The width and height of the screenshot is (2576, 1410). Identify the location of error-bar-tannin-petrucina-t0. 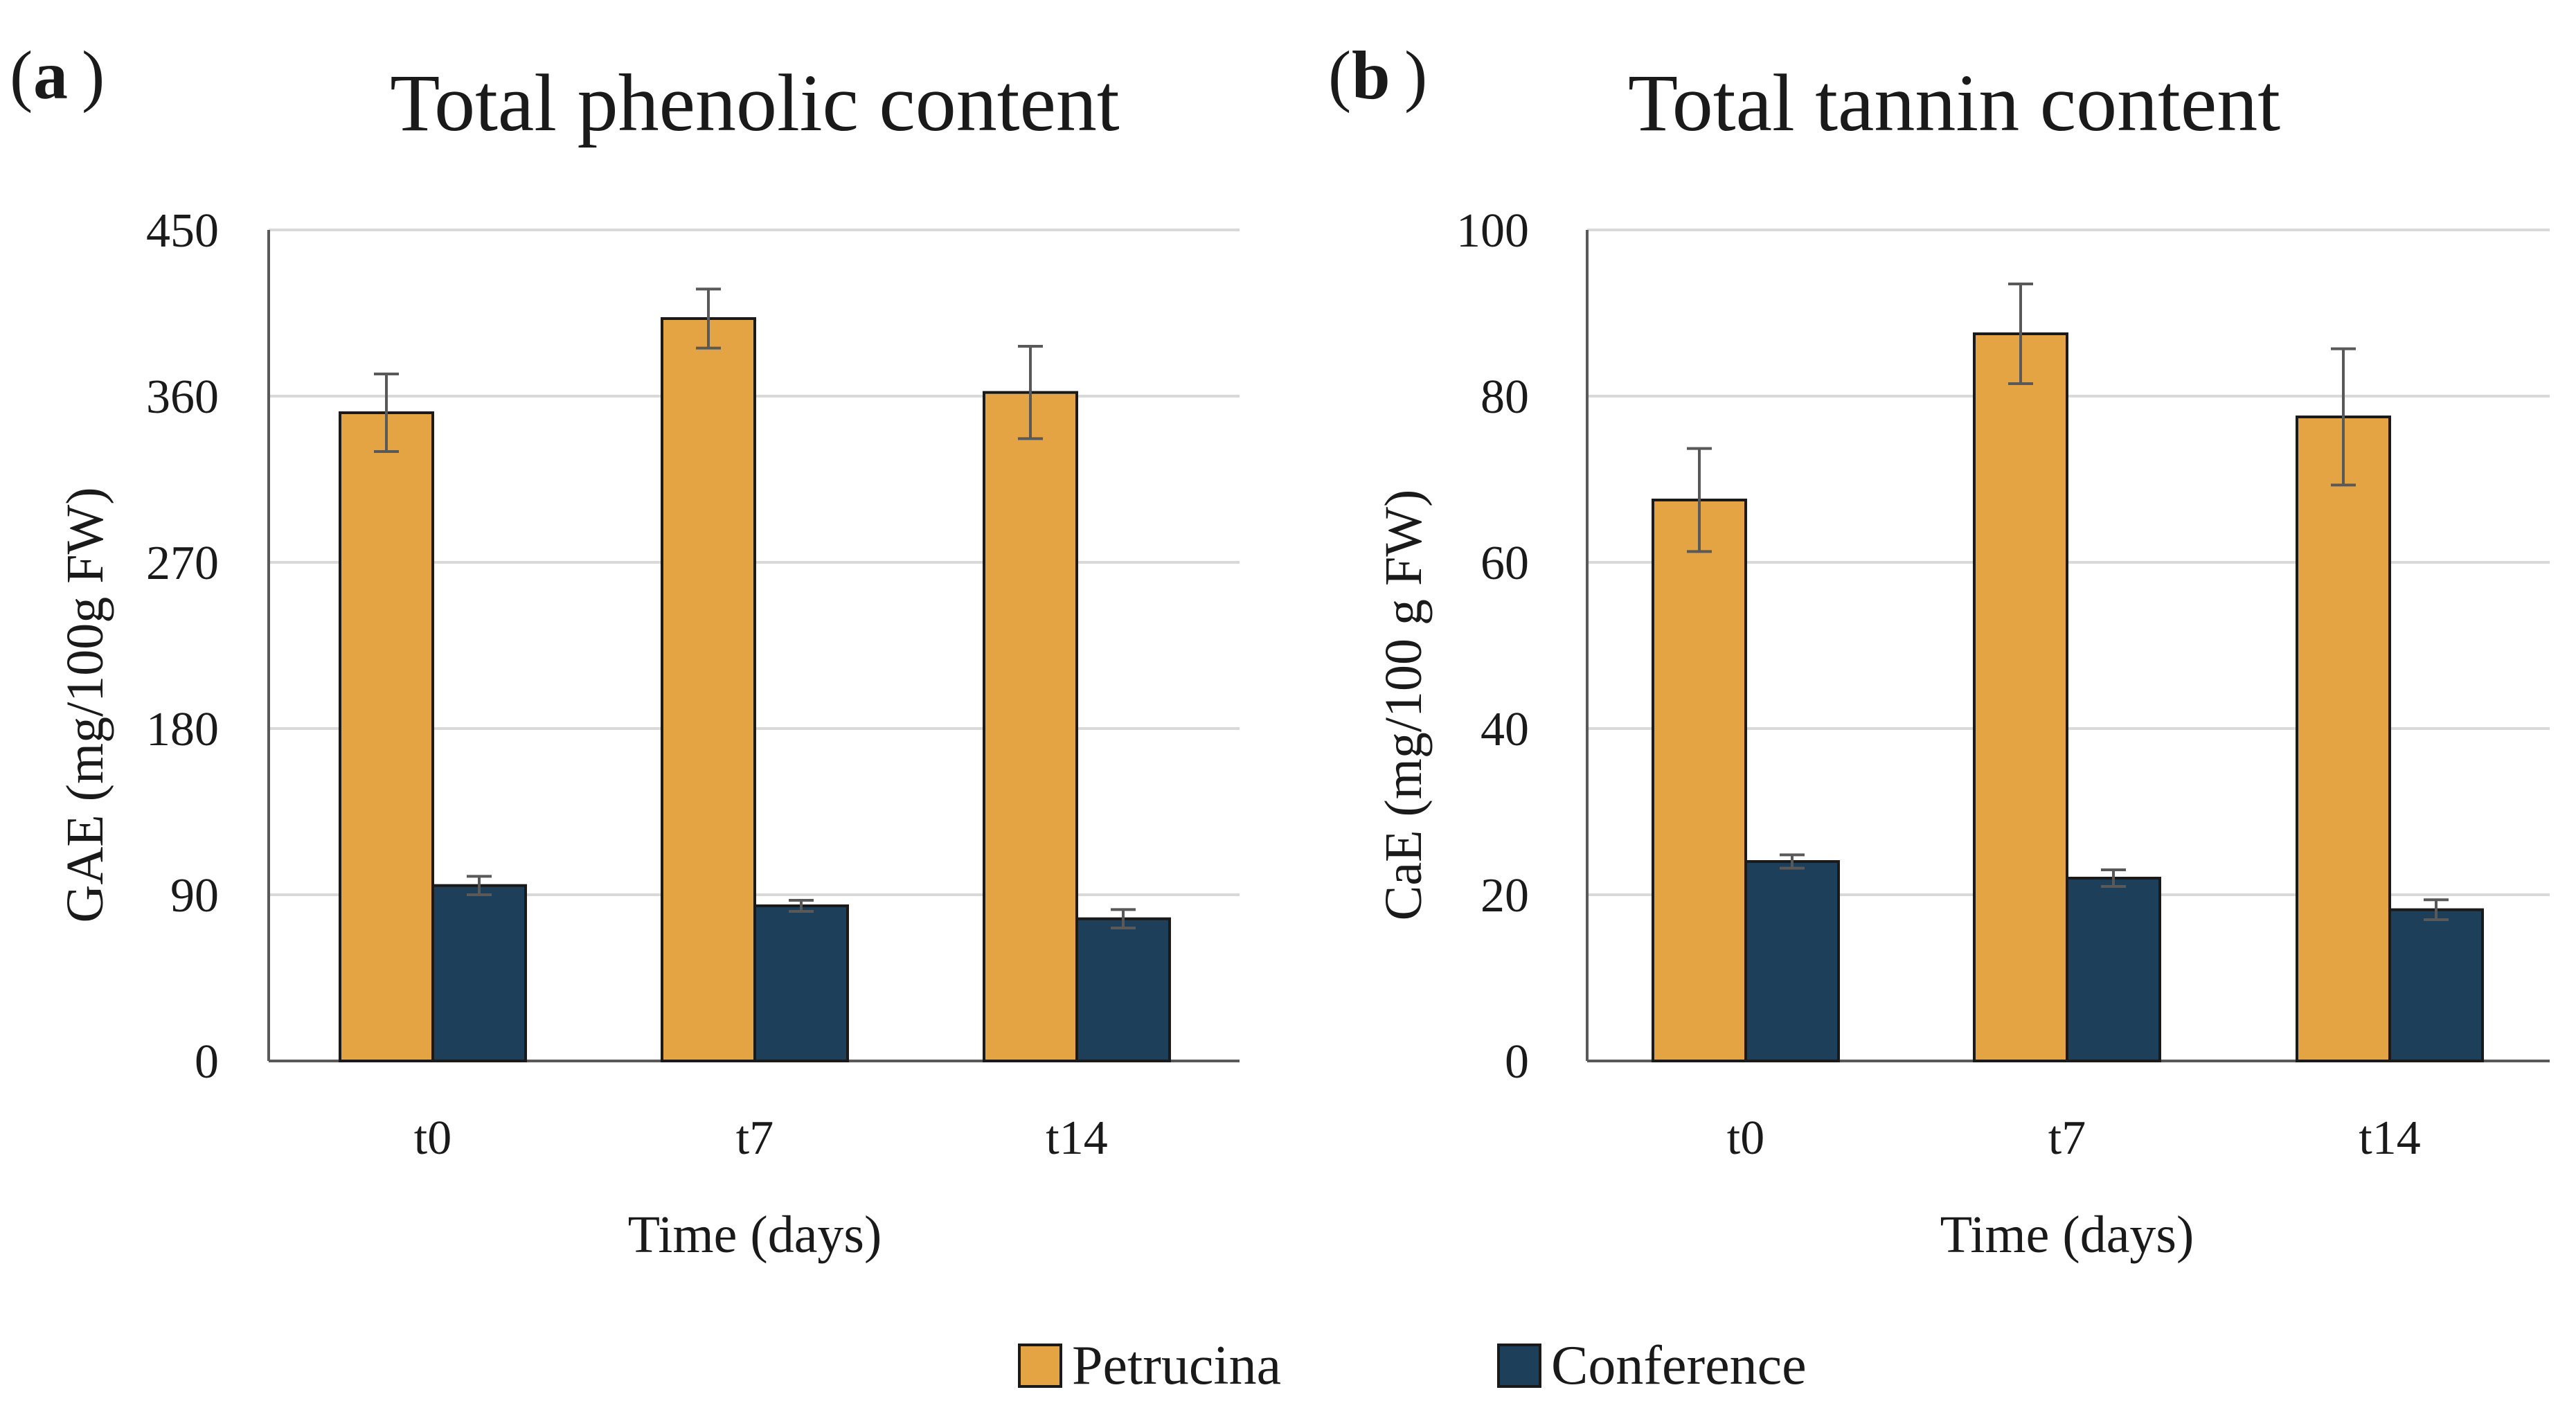
(1699, 500).